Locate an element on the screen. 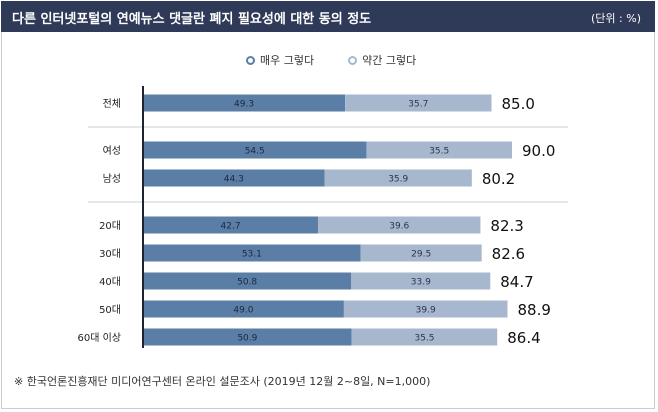 The height and width of the screenshot is (412, 658). data-label-strong: 53.1 is located at coordinates (252, 255).